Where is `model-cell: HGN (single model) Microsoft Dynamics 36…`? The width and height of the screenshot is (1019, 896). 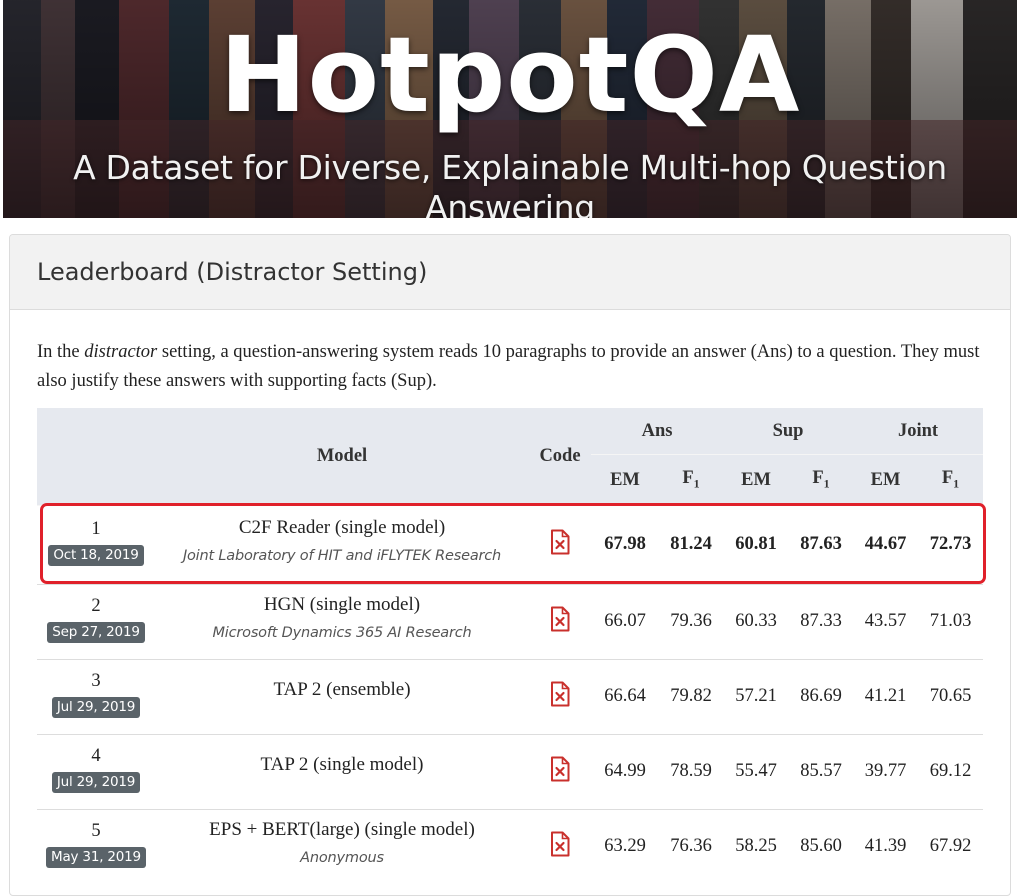 model-cell: HGN (single model) Microsoft Dynamics 36… is located at coordinates (342, 621).